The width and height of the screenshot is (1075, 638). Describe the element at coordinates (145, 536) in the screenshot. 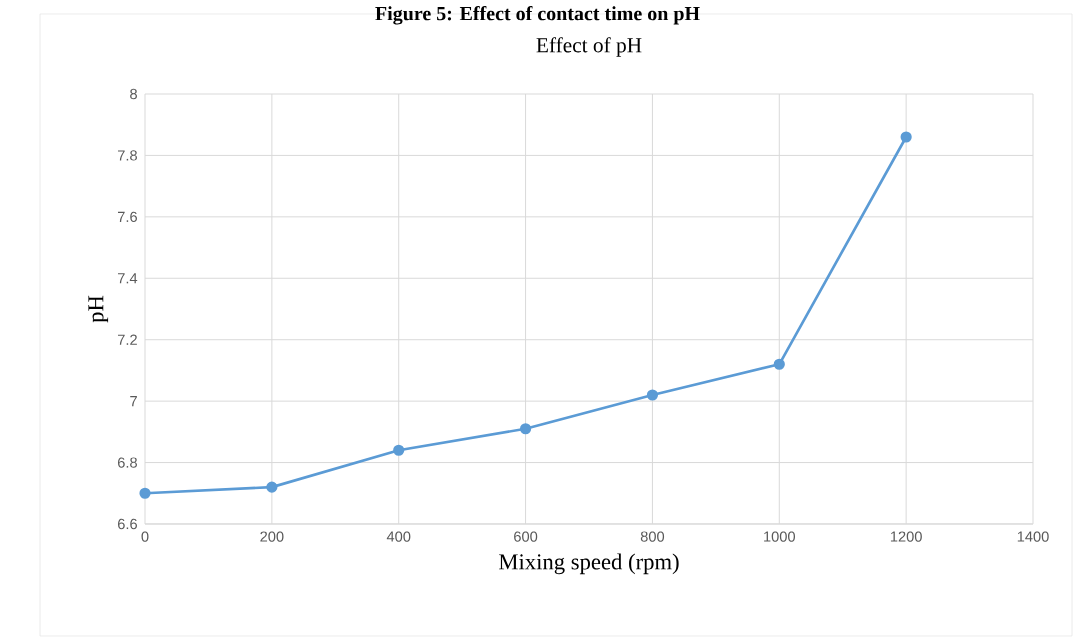

I see `x-tick-label: 0` at that location.